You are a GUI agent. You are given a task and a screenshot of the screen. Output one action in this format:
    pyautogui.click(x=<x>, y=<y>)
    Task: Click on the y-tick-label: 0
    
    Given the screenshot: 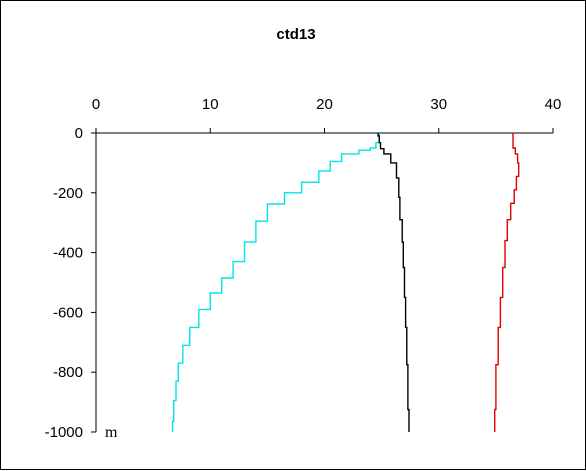 What is the action you would take?
    pyautogui.click(x=79, y=133)
    